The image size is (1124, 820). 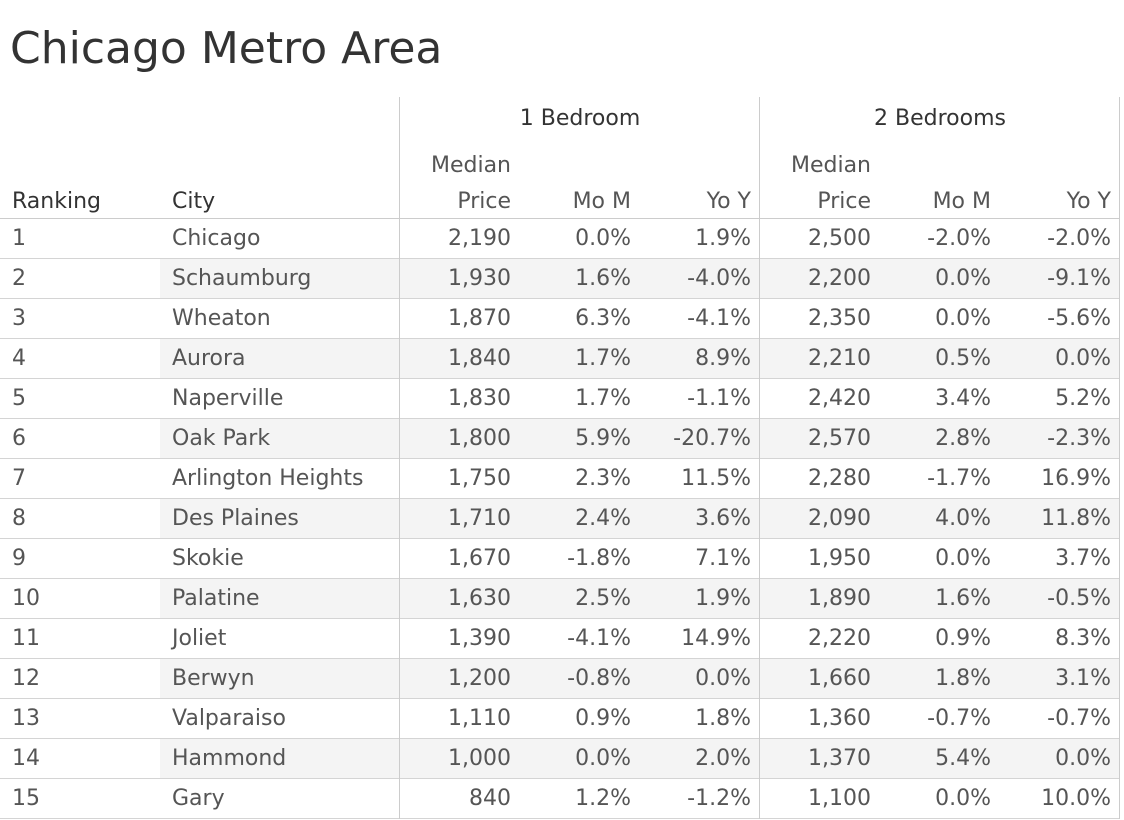 I want to click on cell-b2-median-price: 1,360, so click(x=839, y=718).